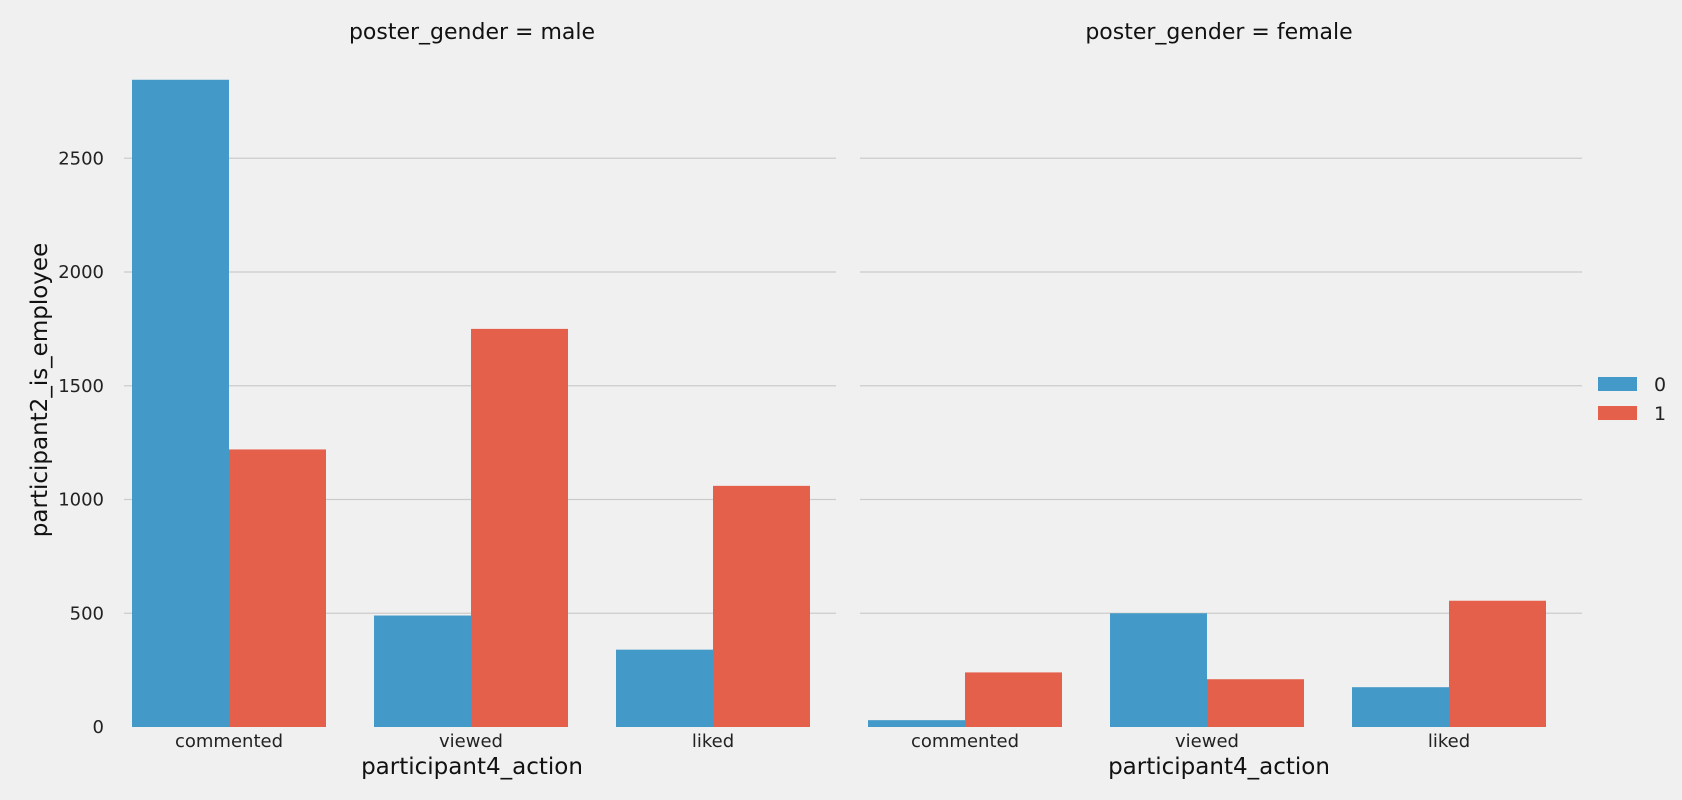  Describe the element at coordinates (81, 500) in the screenshot. I see `y-tick-label: 1000` at that location.